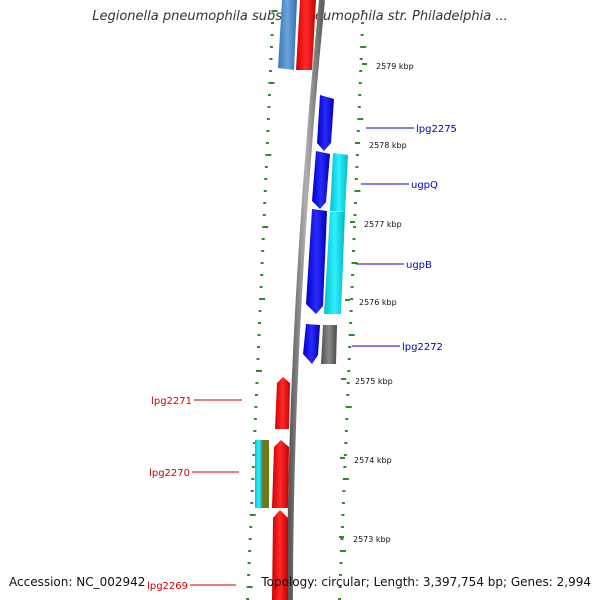 The width and height of the screenshot is (600, 600). What do you see at coordinates (373, 460) in the screenshot?
I see `scale-tick-label: 2574 kbp` at bounding box center [373, 460].